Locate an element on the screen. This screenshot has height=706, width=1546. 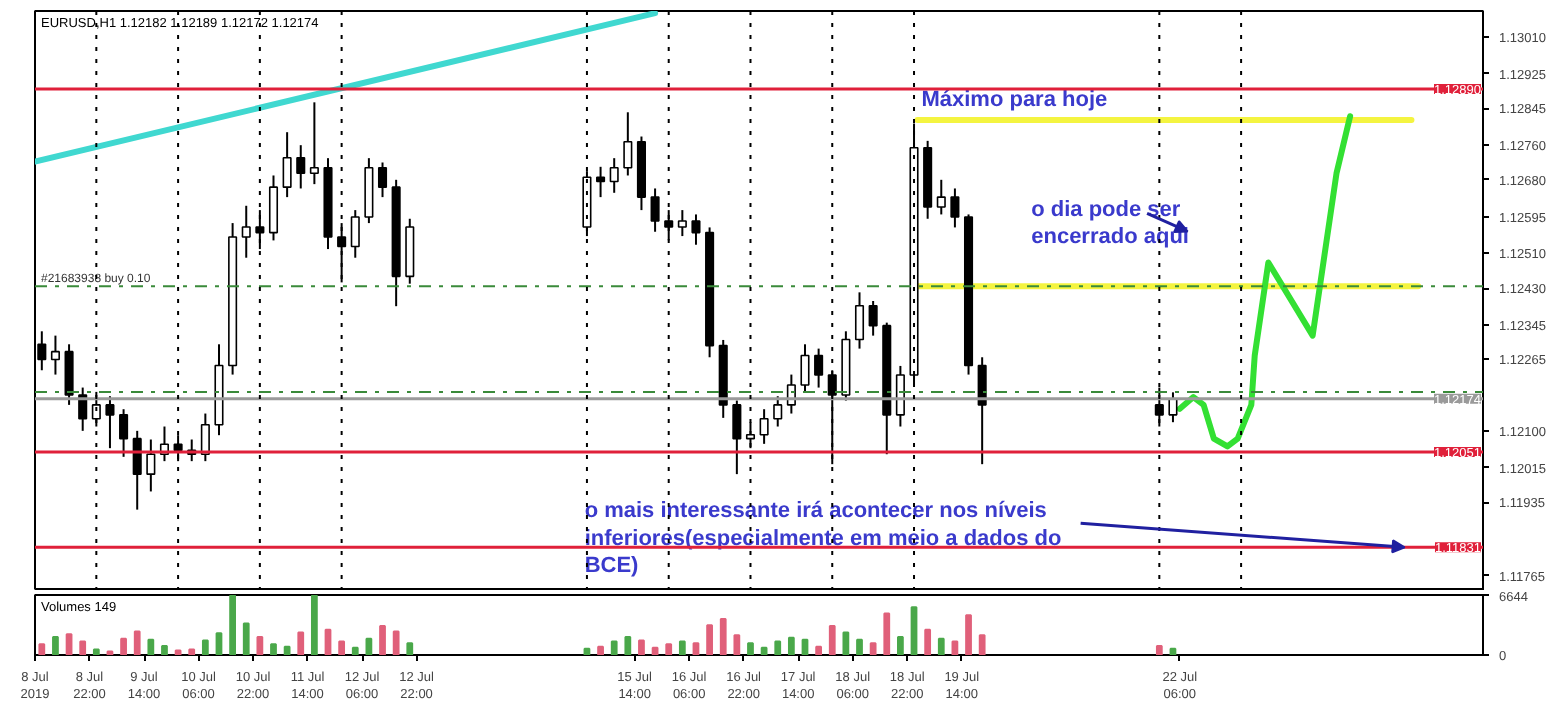
annotation: o dia pode ser encerrado aqui is located at coordinates (1110, 223).